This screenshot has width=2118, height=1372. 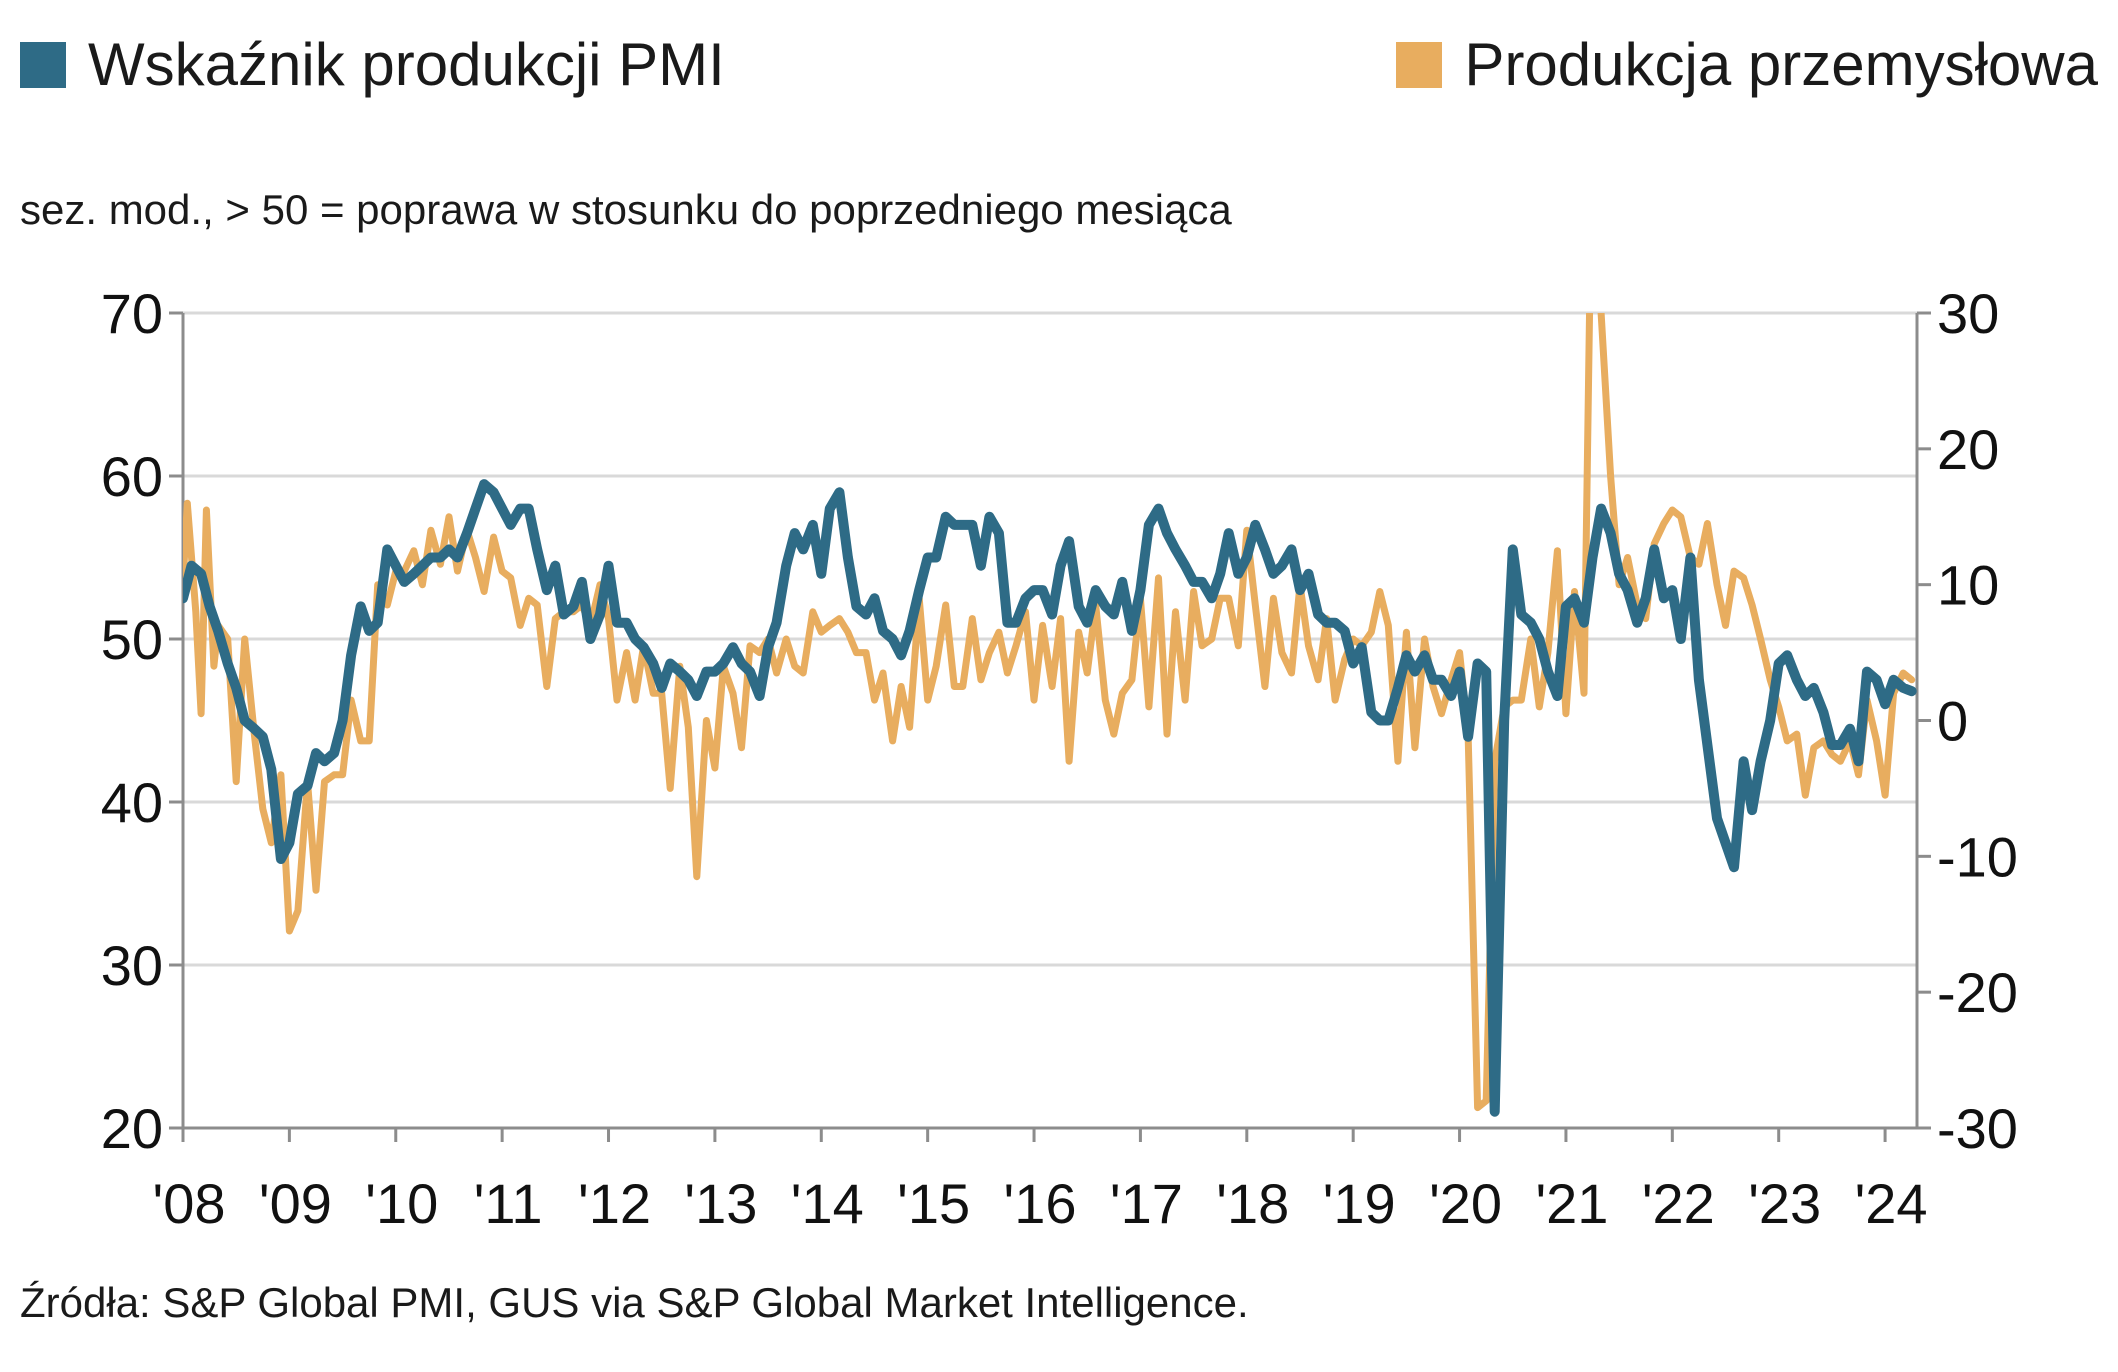 I want to click on left-tick-label: 30, so click(x=132, y=965).